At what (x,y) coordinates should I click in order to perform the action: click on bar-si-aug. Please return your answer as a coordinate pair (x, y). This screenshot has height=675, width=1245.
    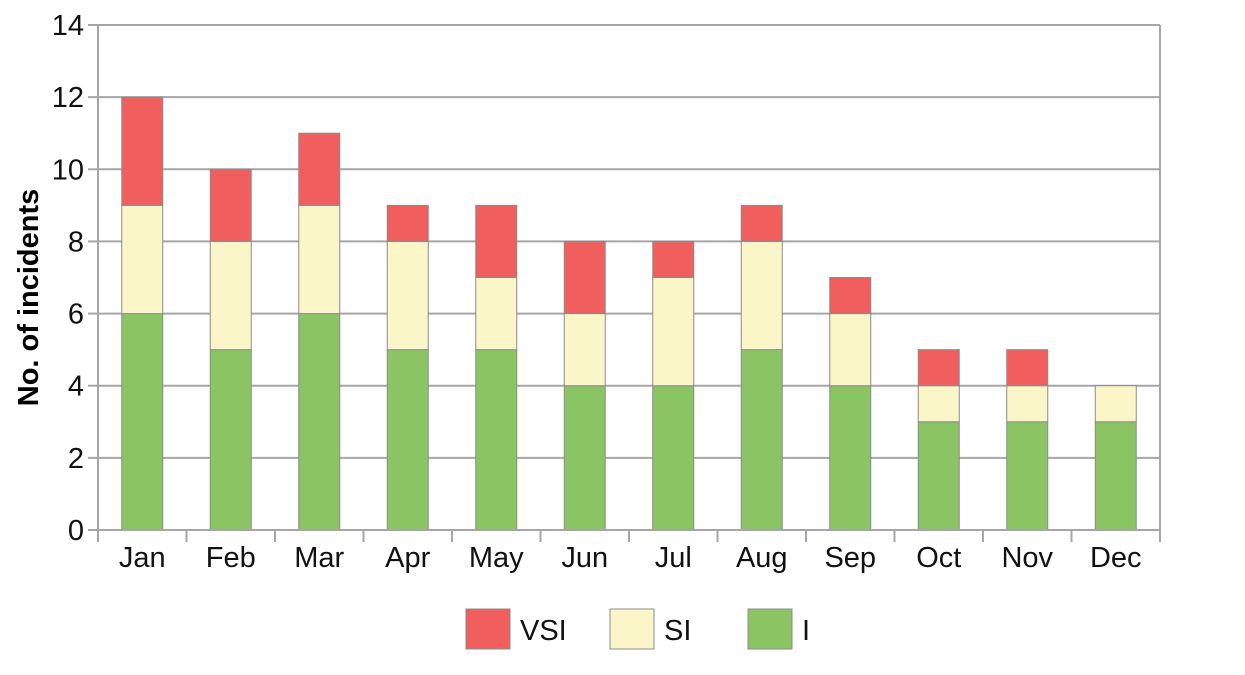
    Looking at the image, I should click on (761, 295).